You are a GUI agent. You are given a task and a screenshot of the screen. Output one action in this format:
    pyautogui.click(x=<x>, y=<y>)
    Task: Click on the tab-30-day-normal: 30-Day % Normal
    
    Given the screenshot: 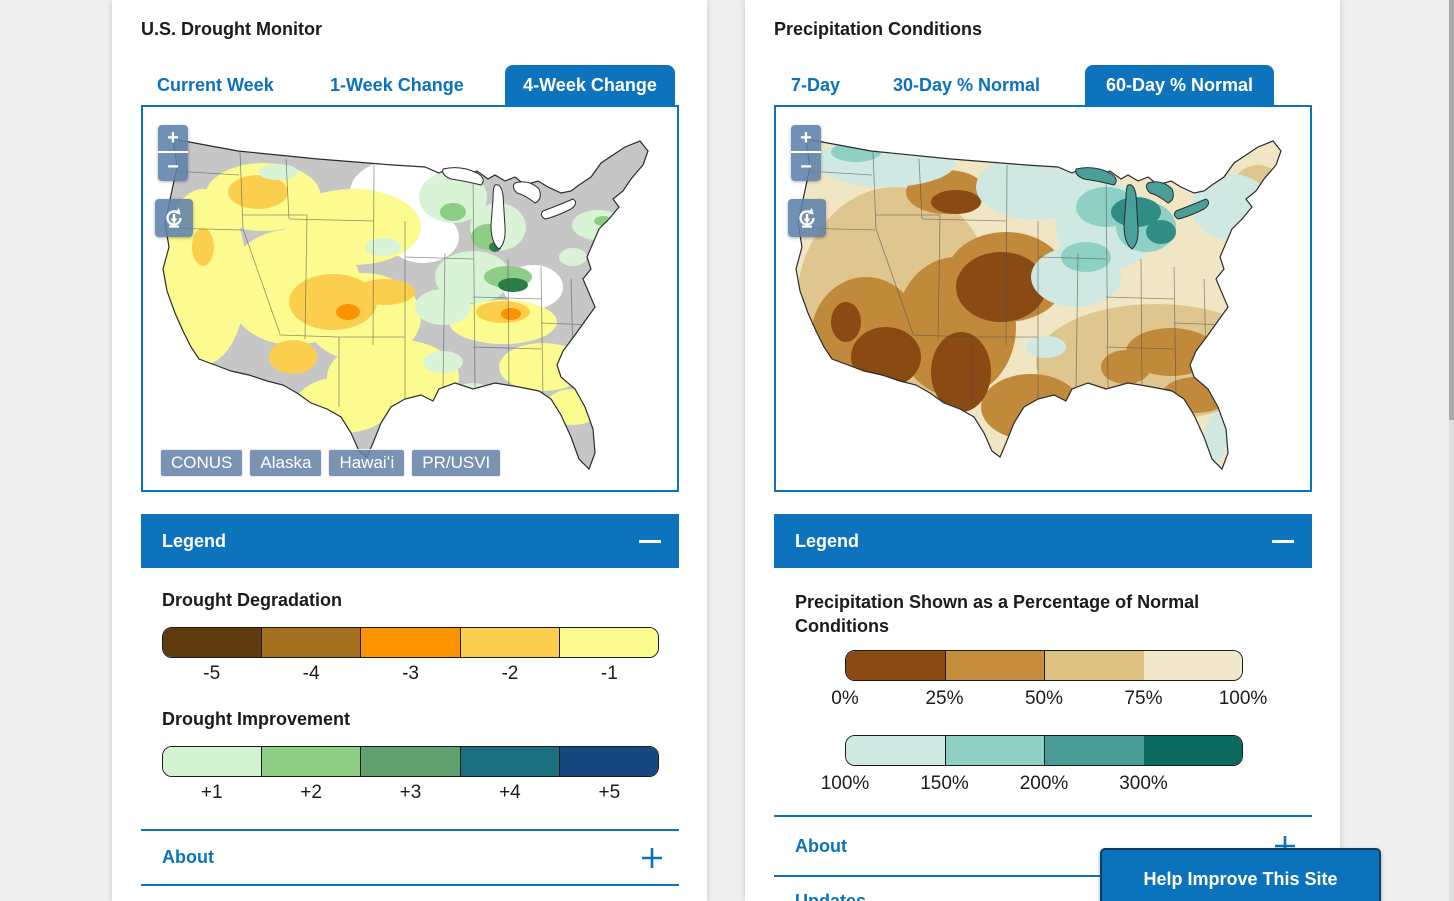 What is the action you would take?
    pyautogui.click(x=966, y=85)
    